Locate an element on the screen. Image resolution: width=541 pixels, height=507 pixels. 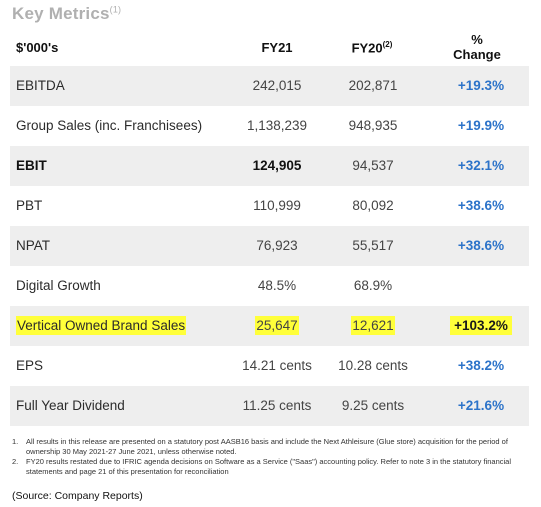
table-row: EPS 14.21 cents 10.28 cents +38.2% is located at coordinates (269, 366).